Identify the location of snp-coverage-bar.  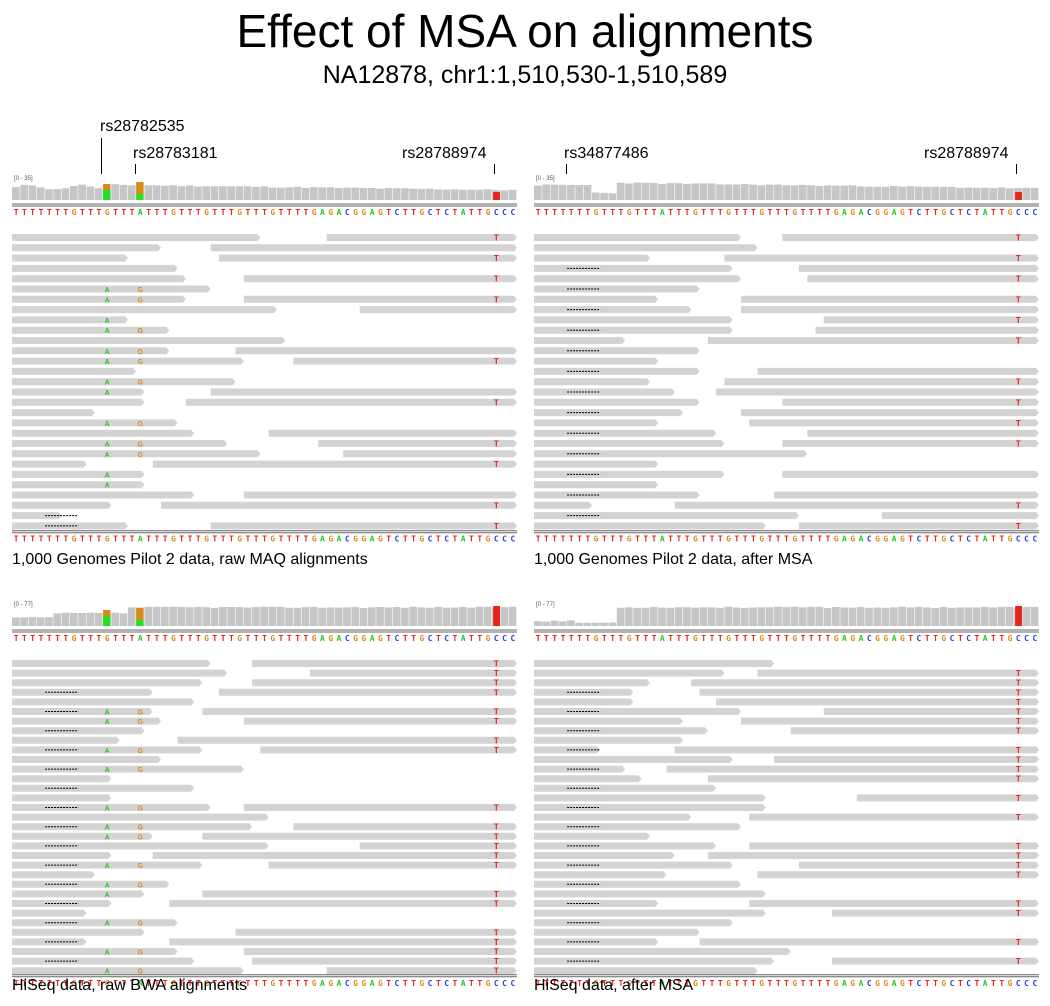
(140, 622).